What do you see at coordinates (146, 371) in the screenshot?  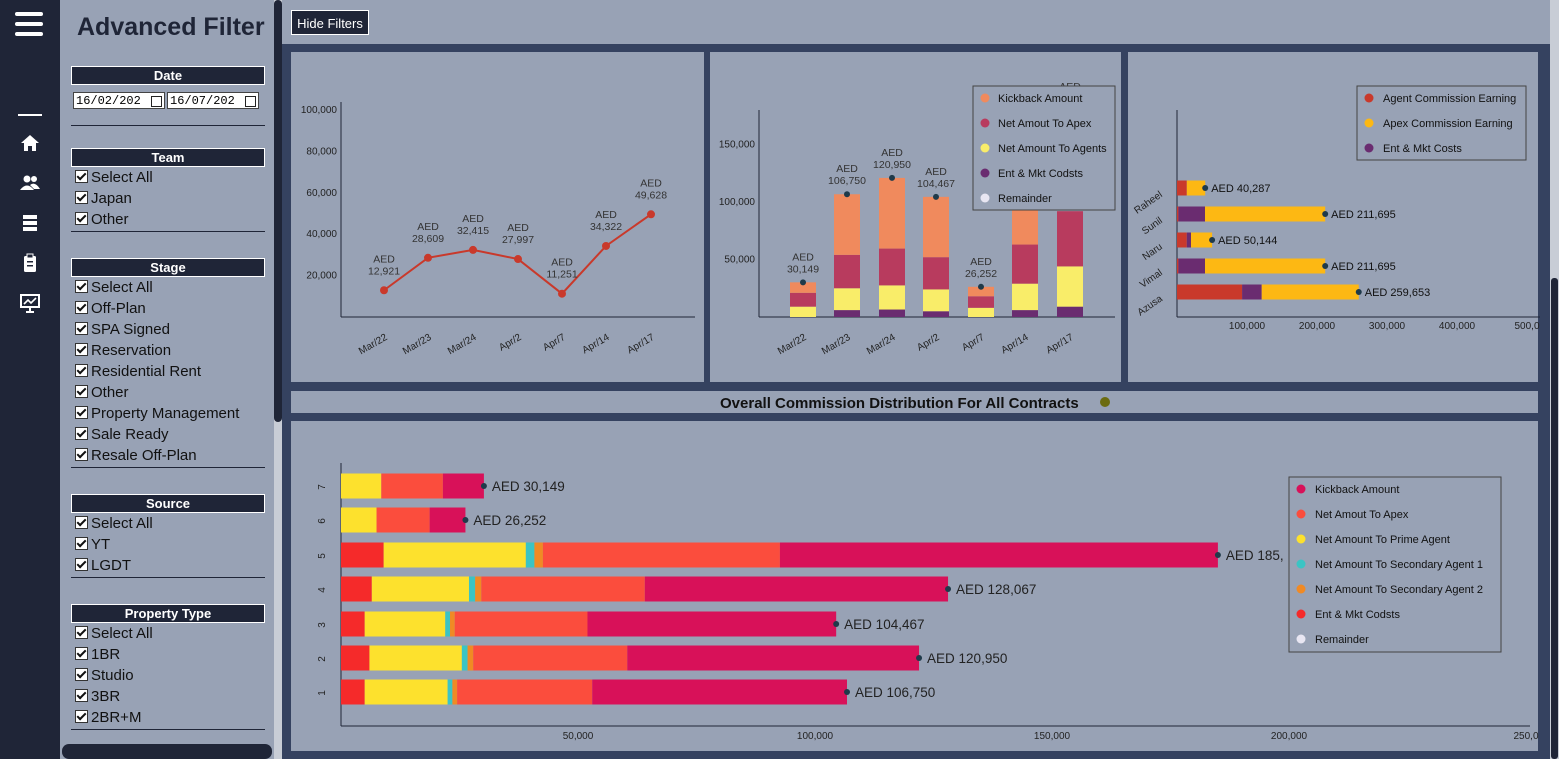 I see `filter-option-label: Residential Rent` at bounding box center [146, 371].